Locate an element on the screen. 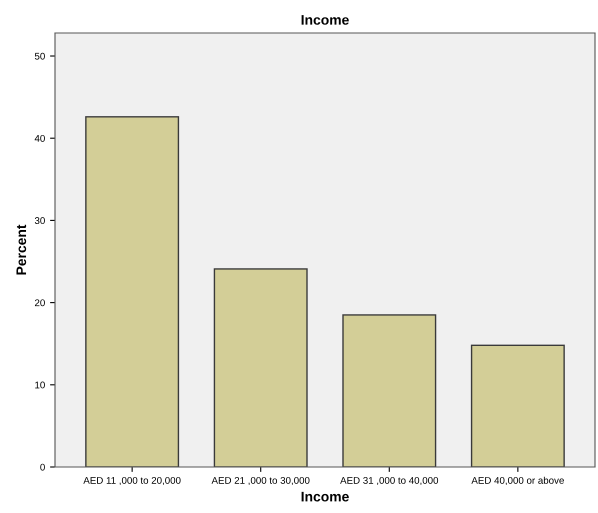  y-tick-label: 40 is located at coordinates (39, 138).